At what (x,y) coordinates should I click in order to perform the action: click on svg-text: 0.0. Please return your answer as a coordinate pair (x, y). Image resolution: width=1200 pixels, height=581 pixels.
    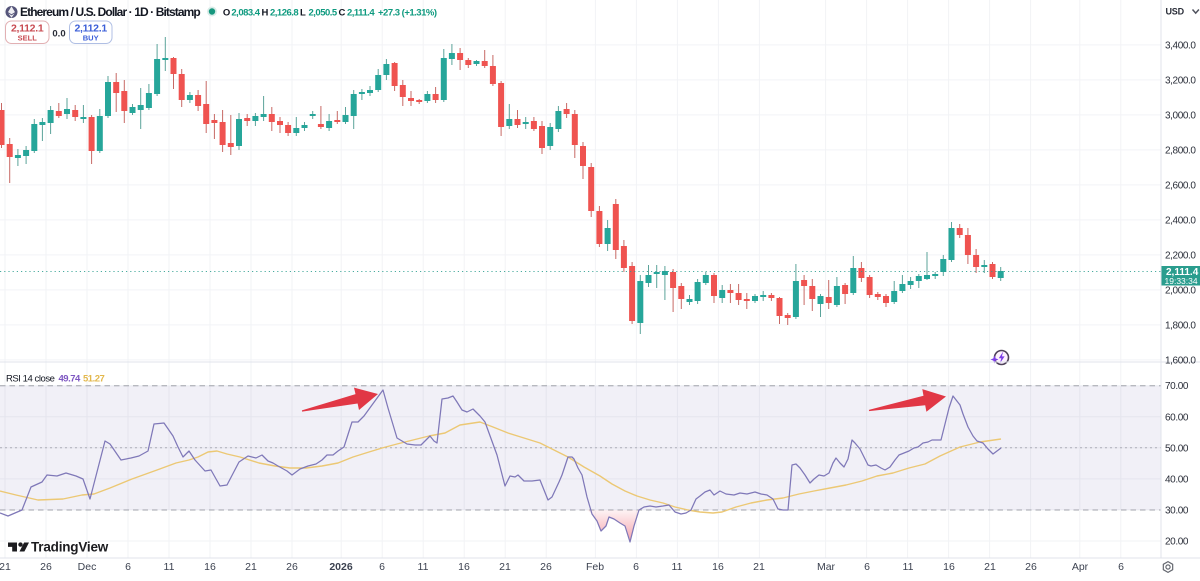
    Looking at the image, I should click on (58, 34).